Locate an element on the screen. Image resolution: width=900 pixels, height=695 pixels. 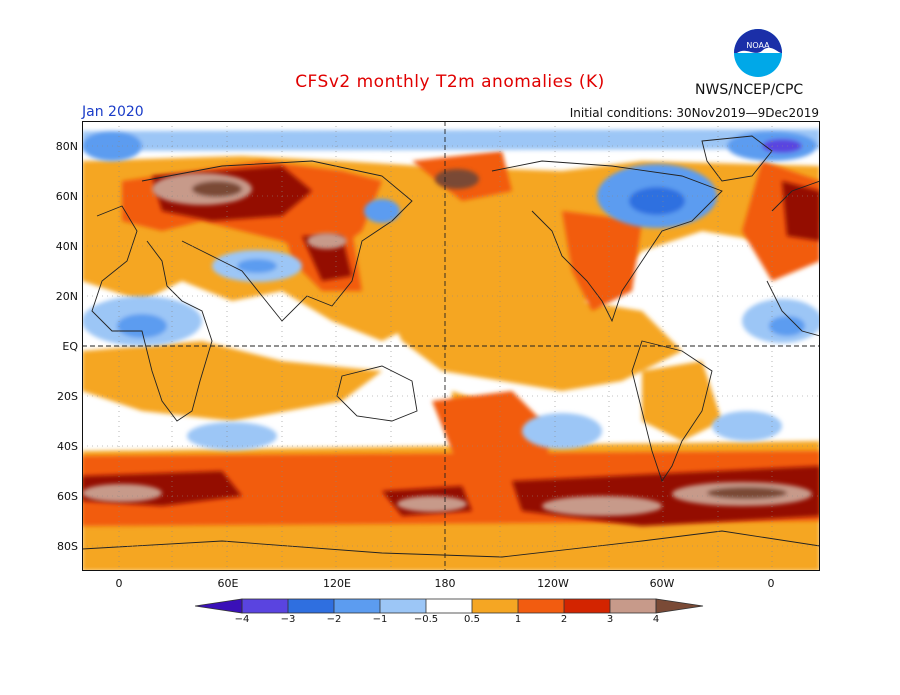
lat-label: 20S is located at coordinates (67, 396).